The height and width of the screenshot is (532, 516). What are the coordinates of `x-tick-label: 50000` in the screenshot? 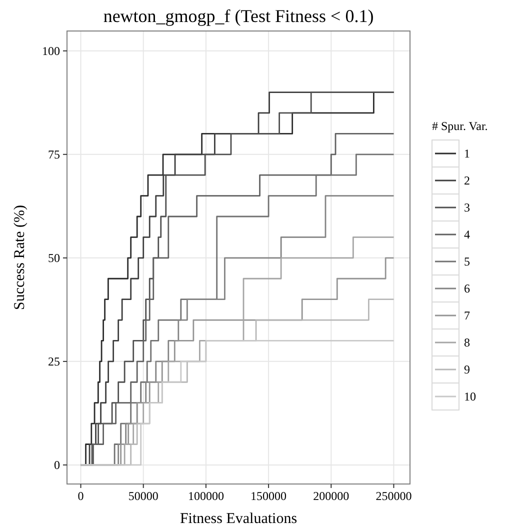 It's located at (143, 496).